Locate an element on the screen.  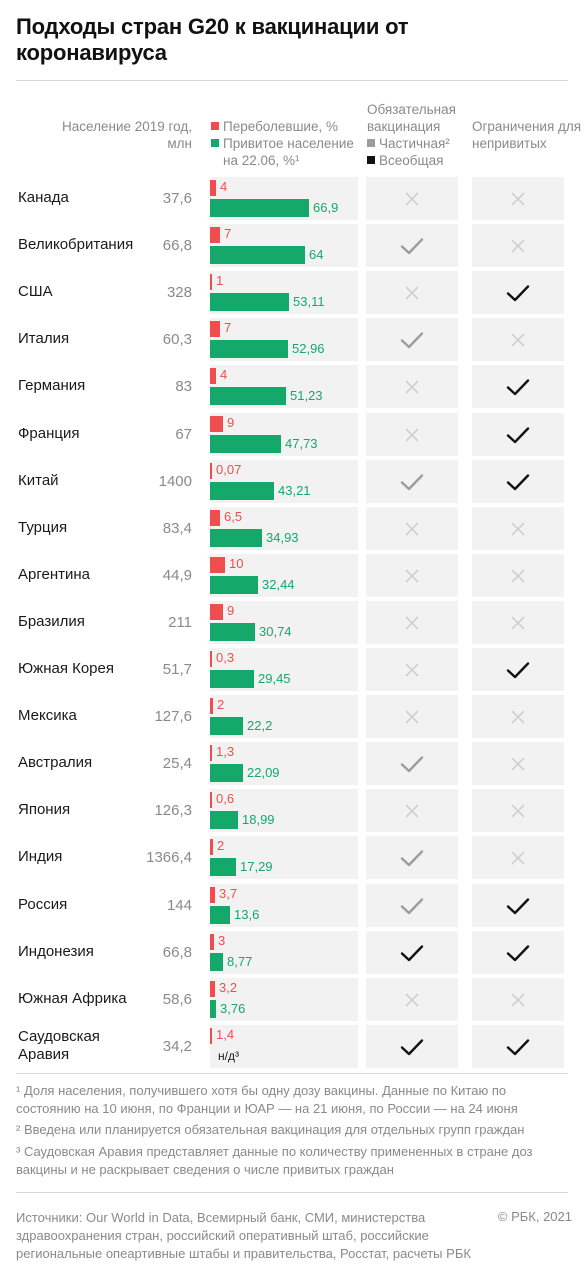
bar-cell: 0,07 43,21 is located at coordinates (284, 481).